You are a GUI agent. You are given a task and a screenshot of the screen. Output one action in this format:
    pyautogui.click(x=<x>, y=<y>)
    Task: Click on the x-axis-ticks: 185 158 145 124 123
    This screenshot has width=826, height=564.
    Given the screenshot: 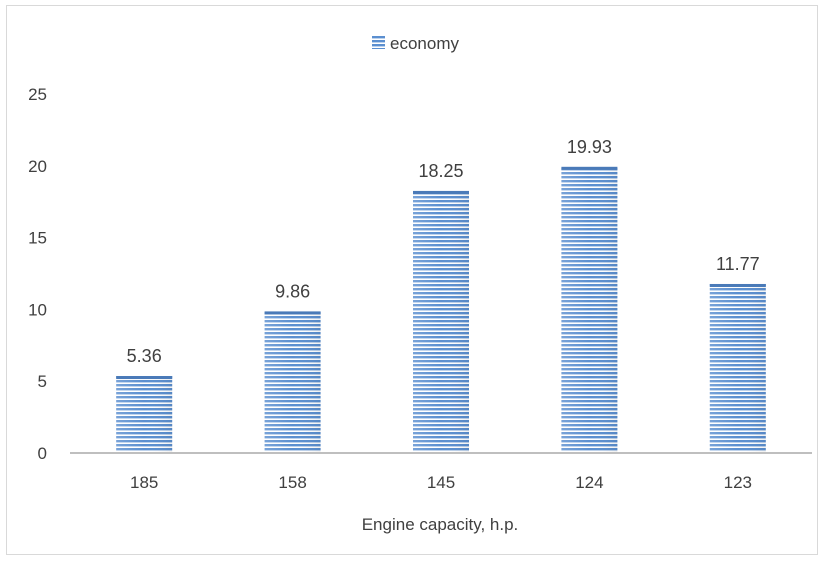 What is the action you would take?
    pyautogui.click(x=441, y=482)
    